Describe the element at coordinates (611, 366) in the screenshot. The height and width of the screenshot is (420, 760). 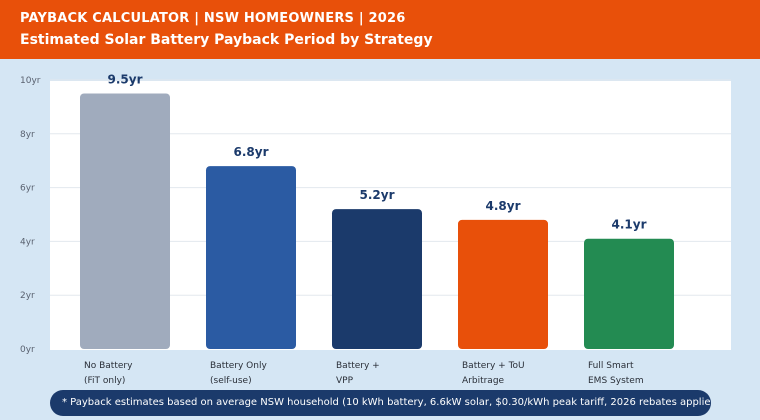
I see `x-tick-label: Full Smart` at that location.